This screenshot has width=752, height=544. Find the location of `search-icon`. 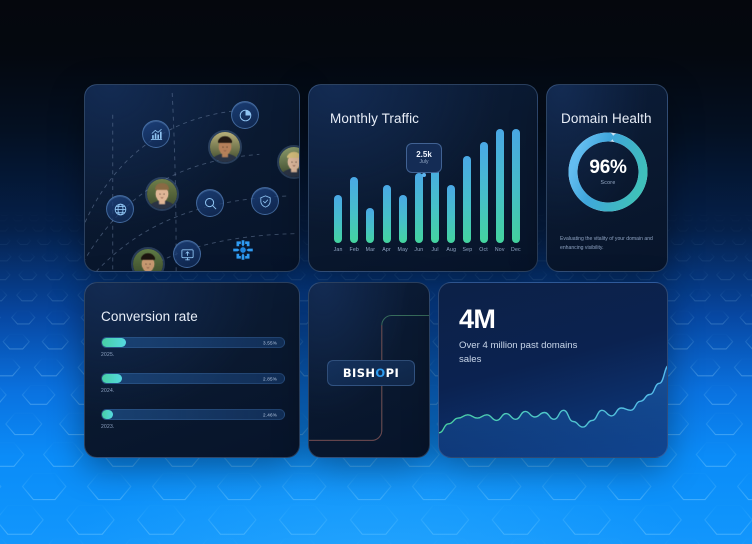

search-icon is located at coordinates (210, 203).